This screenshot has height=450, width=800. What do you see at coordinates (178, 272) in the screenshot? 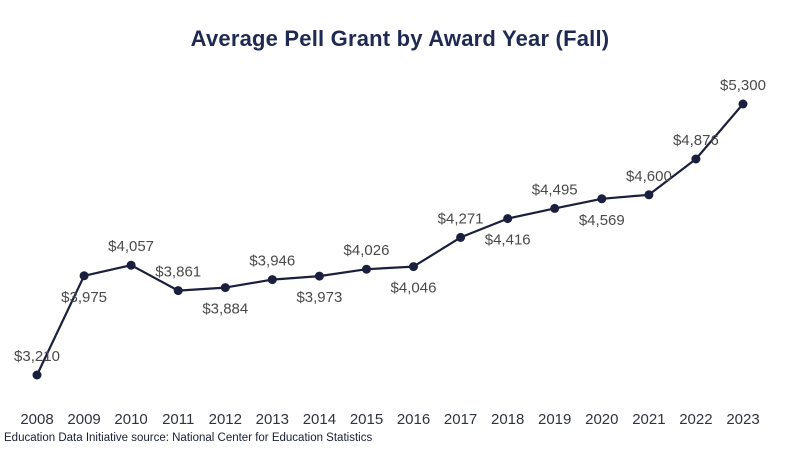
I see `data-label-2011: $3,861` at bounding box center [178, 272].